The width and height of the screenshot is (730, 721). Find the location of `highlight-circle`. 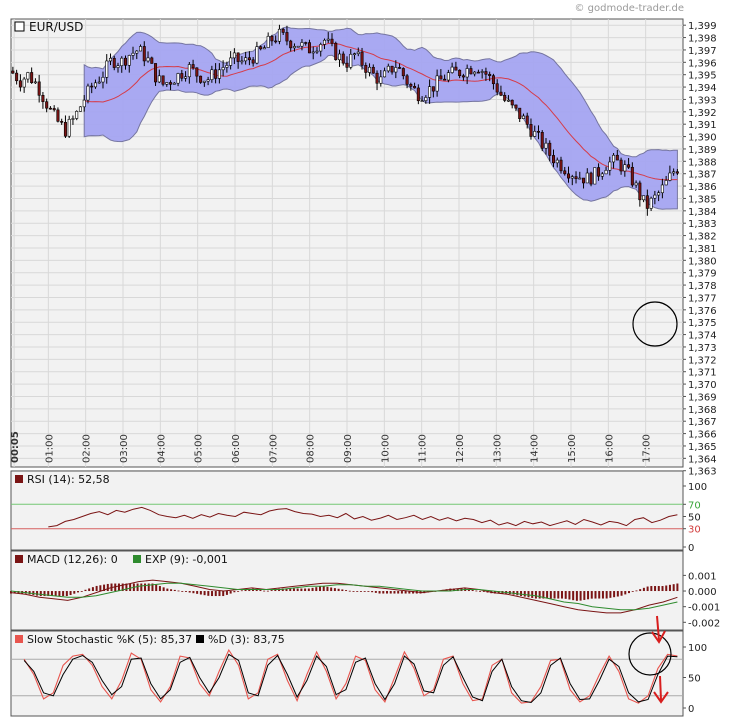

highlight-circle is located at coordinates (655, 324).